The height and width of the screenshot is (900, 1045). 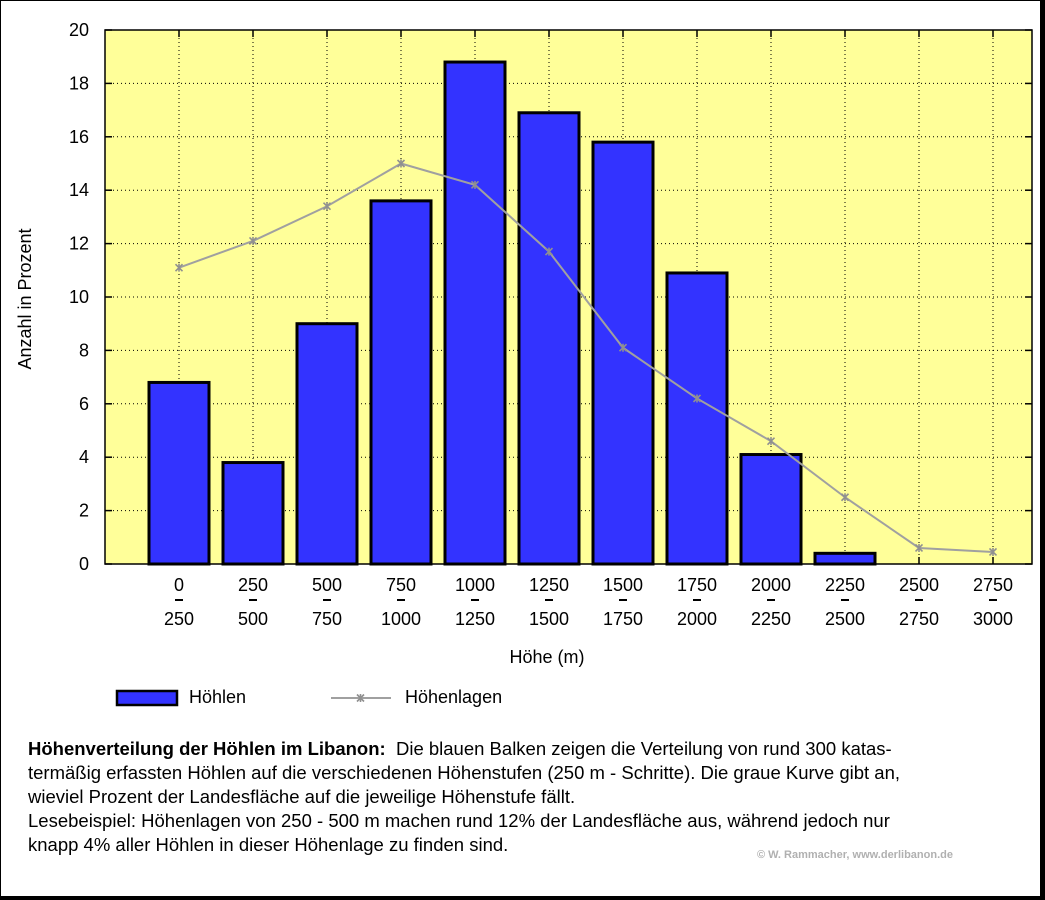 I want to click on x-tick-label-top-0: 0, so click(x=179, y=585).